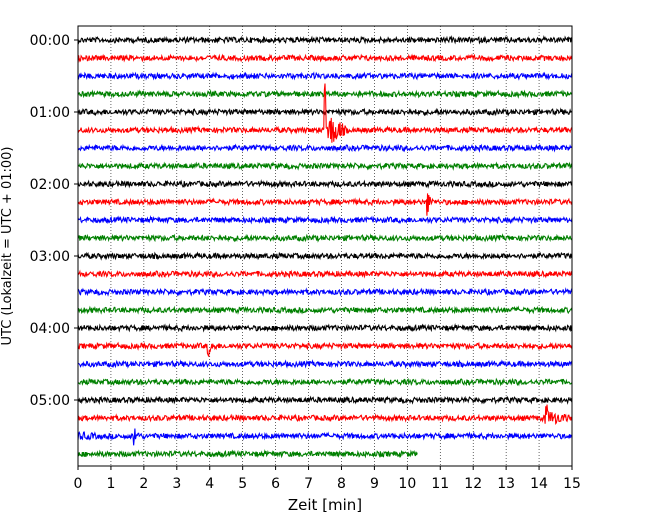 The image size is (650, 520). I want to click on y-tick-label: 04:00, so click(50, 329).